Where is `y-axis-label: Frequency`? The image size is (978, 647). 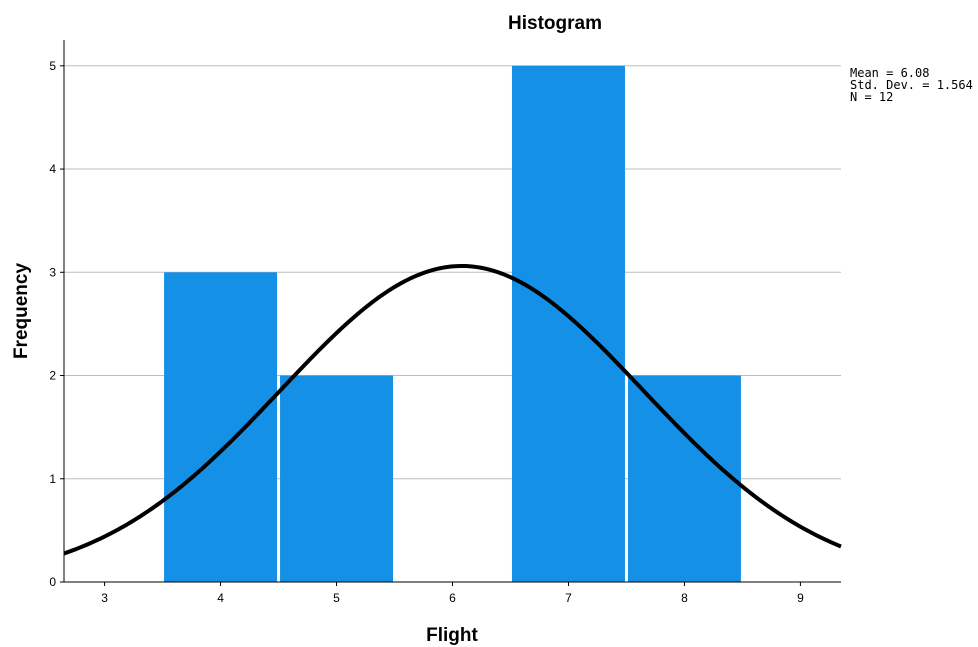
y-axis-label: Frequency is located at coordinates (21, 311).